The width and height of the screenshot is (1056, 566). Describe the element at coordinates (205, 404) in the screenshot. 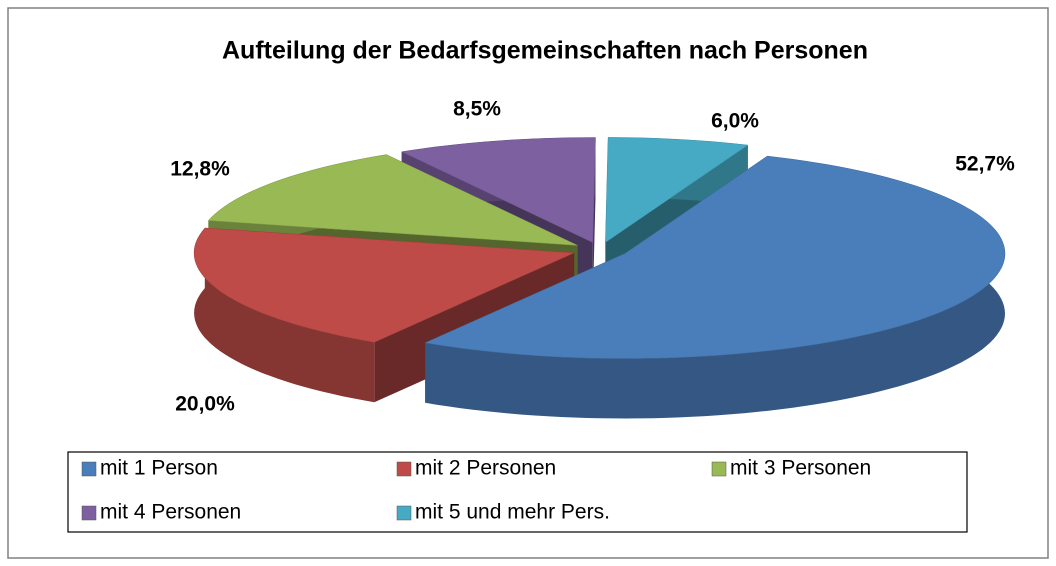

I see `data-label: 20,0%` at that location.